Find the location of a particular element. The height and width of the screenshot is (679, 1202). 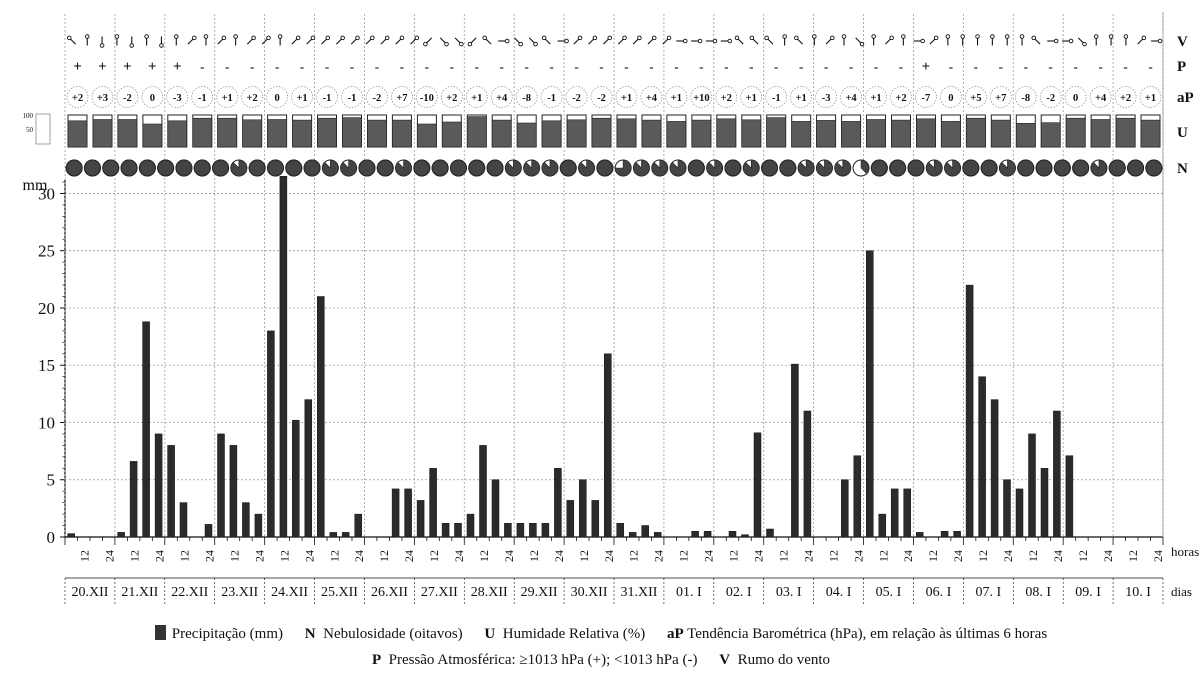

legend-precipitation: Precipitação (mm) is located at coordinates (218, 633).